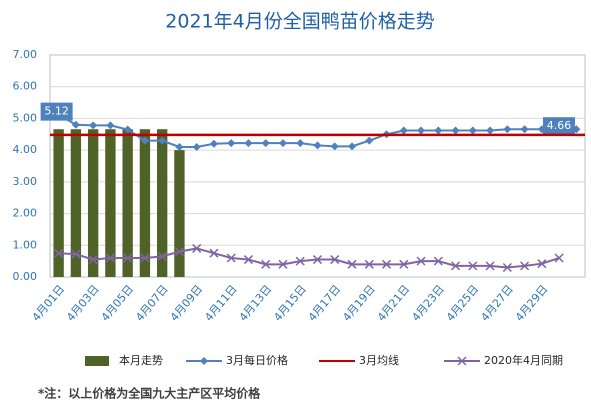  Describe the element at coordinates (97, 361) in the screenshot. I see `legend-swatch` at that location.